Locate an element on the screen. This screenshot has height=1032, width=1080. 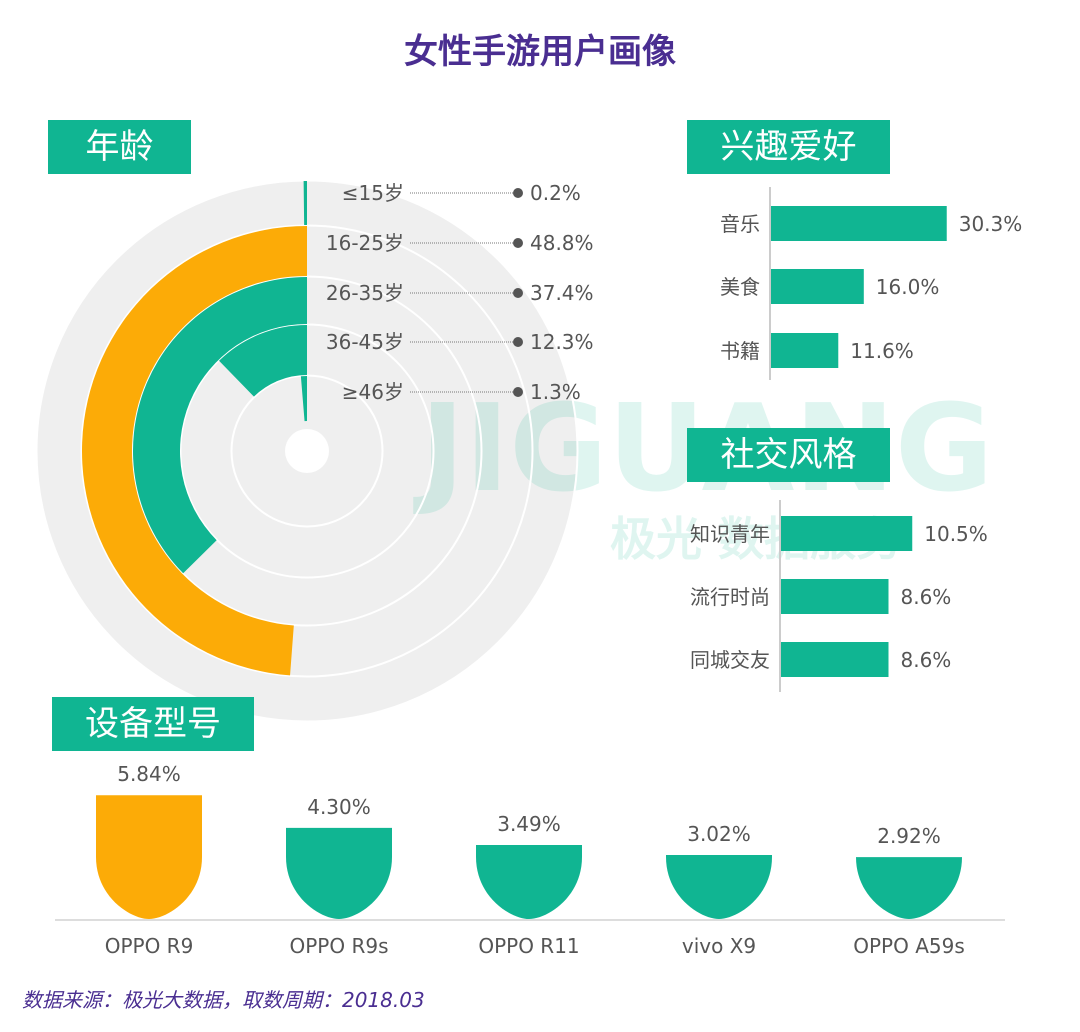
social-section-label: 社交风格 is located at coordinates (788, 455).